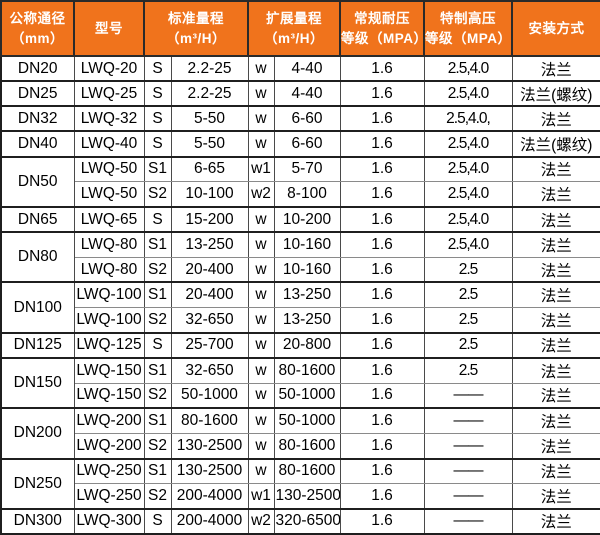  Describe the element at coordinates (209, 420) in the screenshot. I see `std-range-cell: 80-1600` at that location.